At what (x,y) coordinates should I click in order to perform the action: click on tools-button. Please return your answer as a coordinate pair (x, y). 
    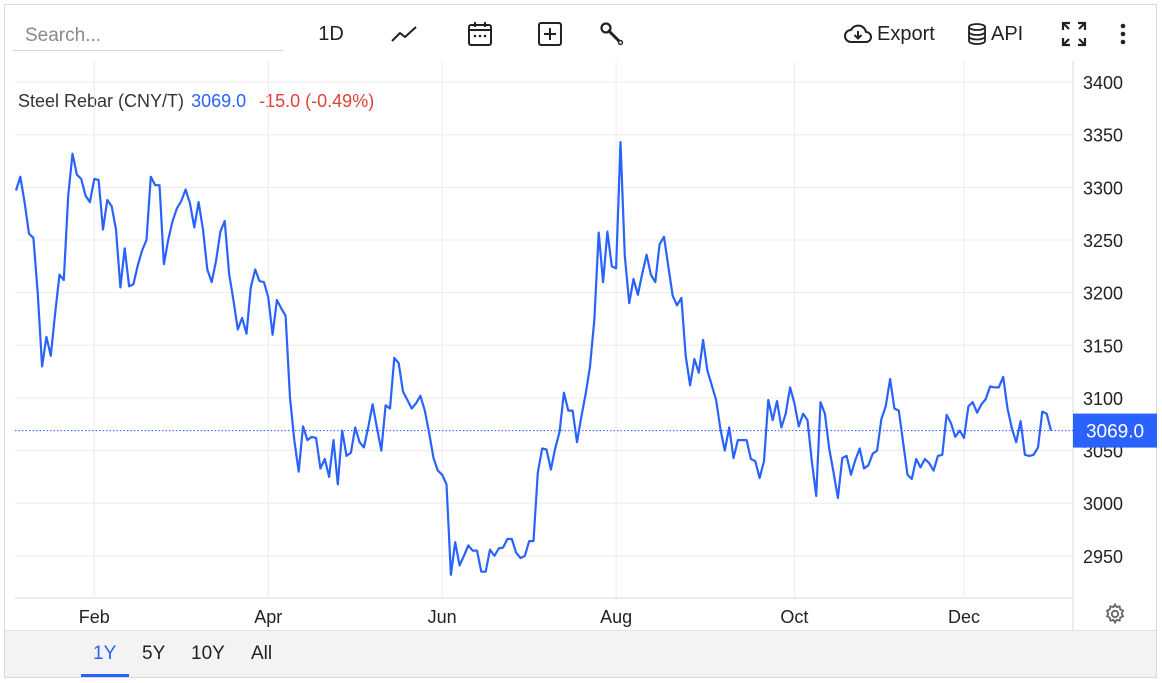
    Looking at the image, I should click on (612, 34).